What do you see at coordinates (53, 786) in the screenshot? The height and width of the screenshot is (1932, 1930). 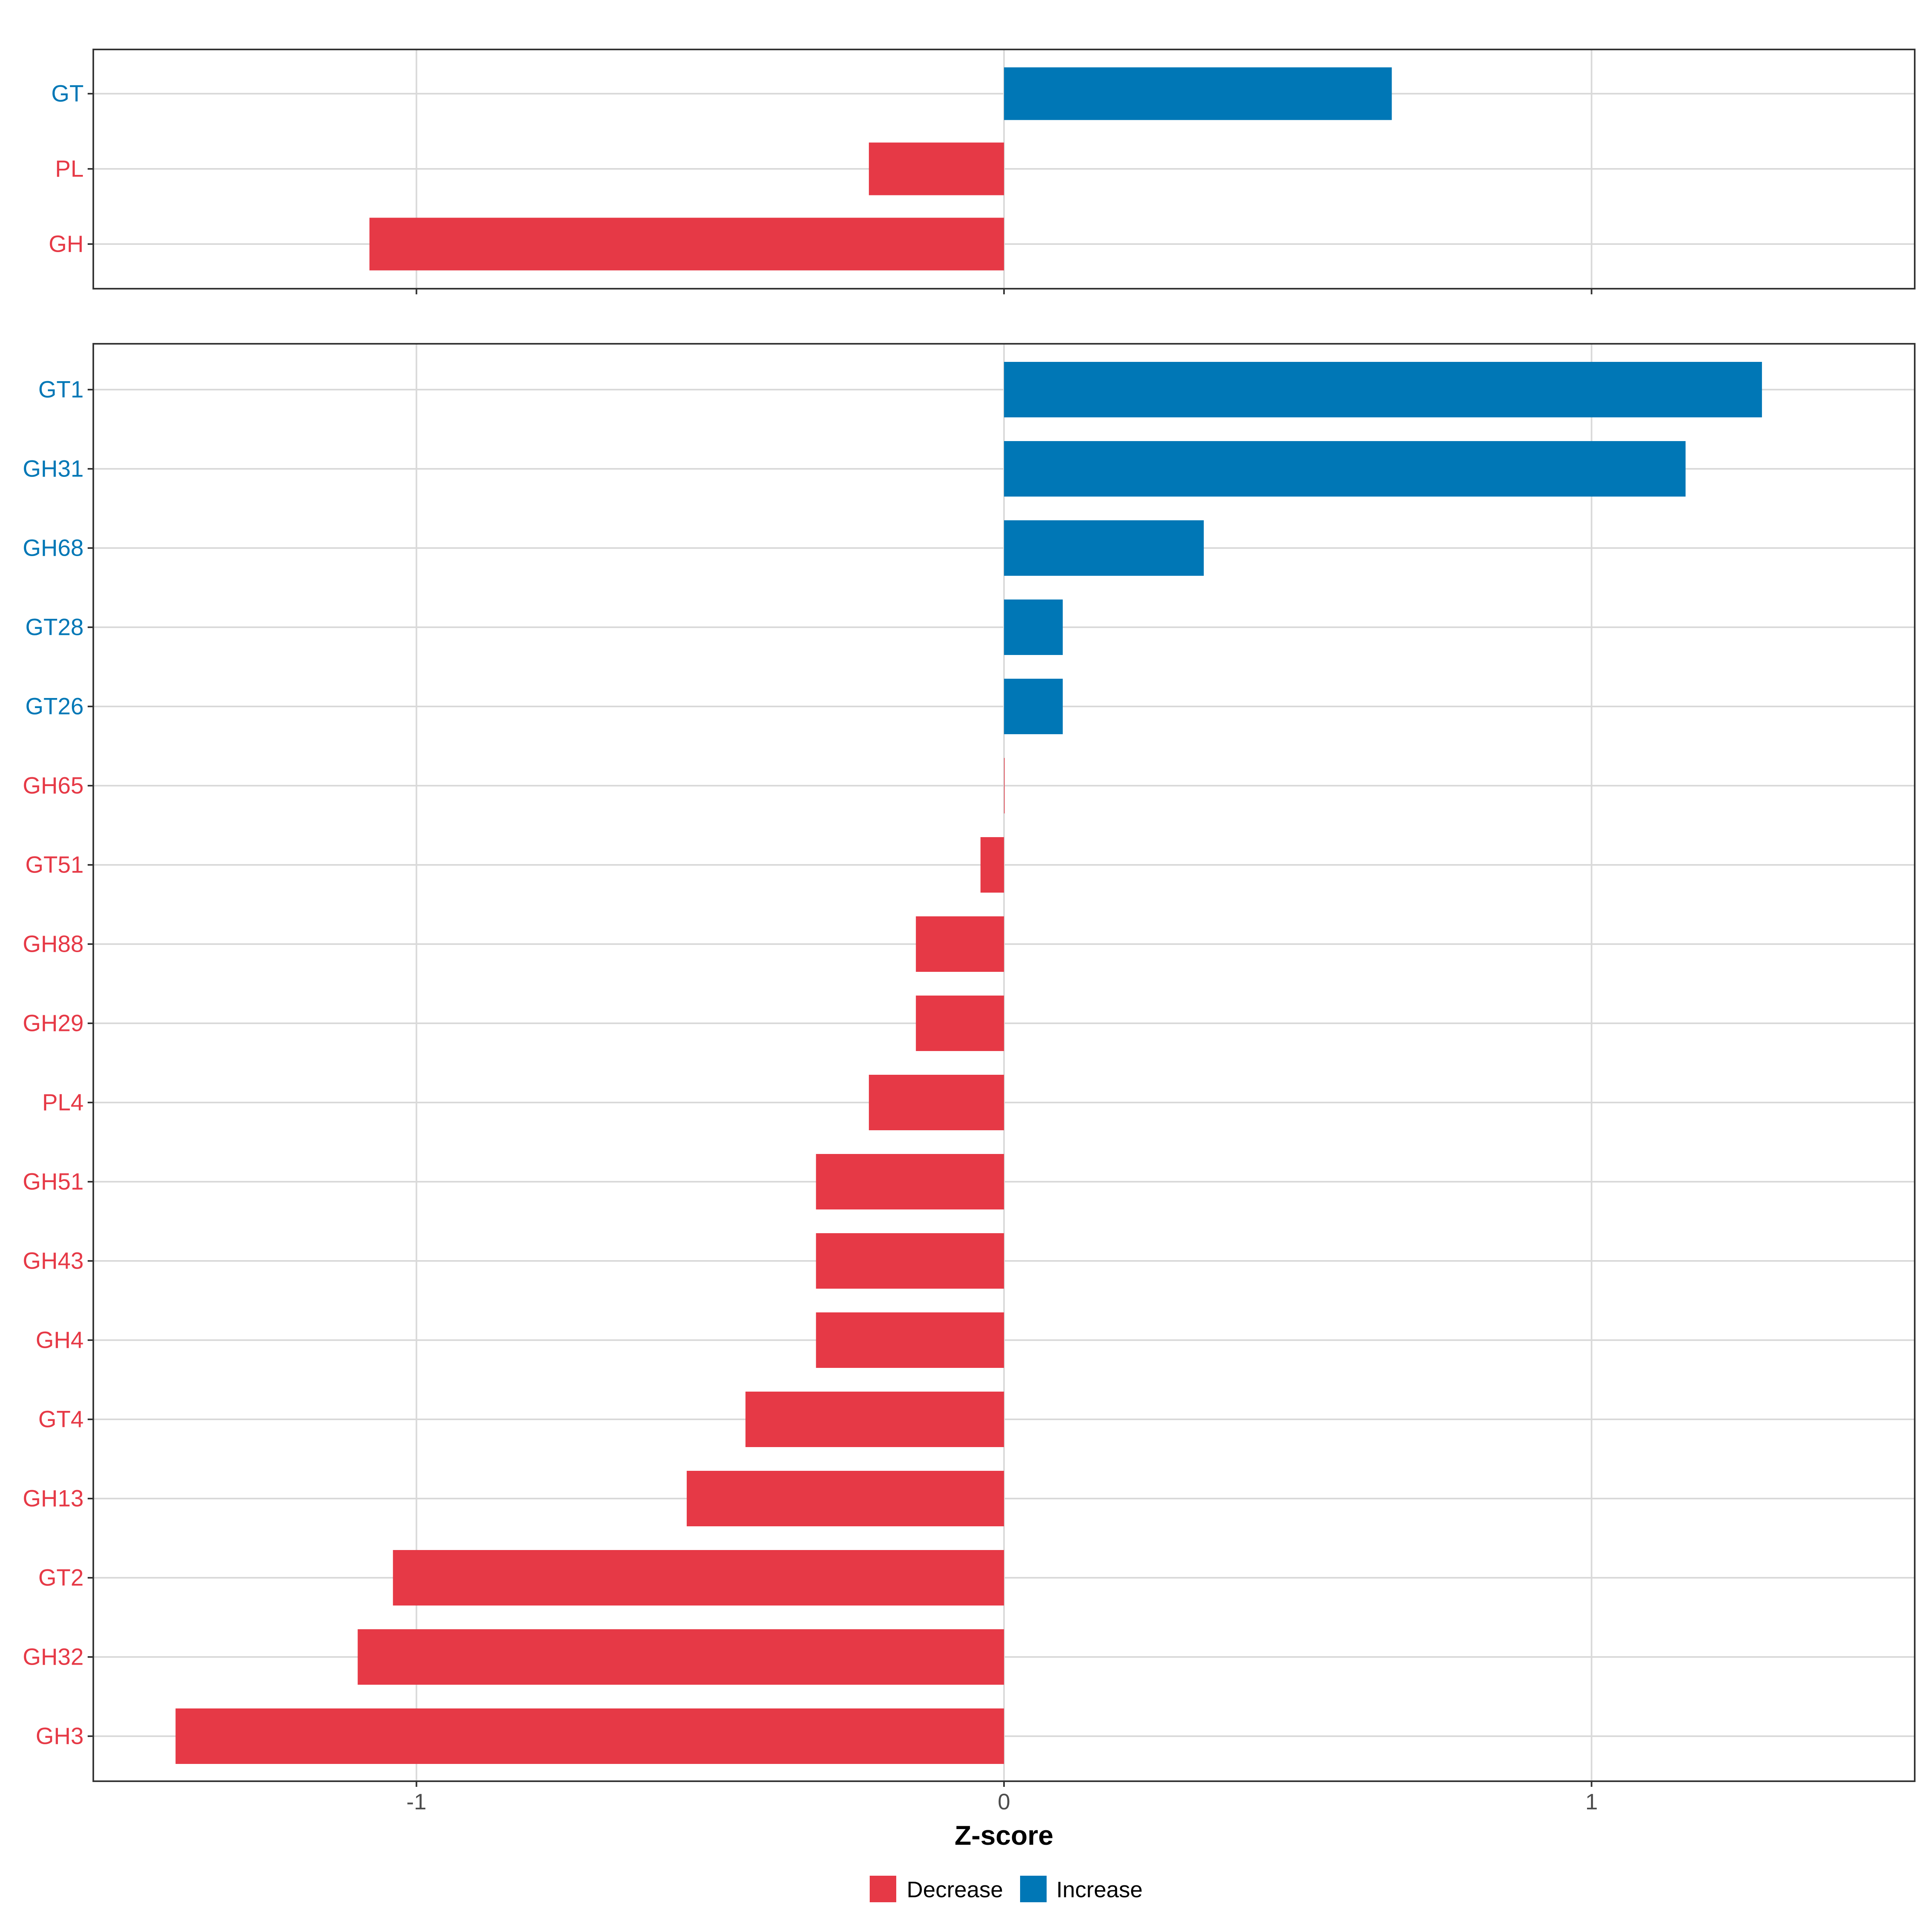 I see `y-tick-label-gh65: GH65` at bounding box center [53, 786].